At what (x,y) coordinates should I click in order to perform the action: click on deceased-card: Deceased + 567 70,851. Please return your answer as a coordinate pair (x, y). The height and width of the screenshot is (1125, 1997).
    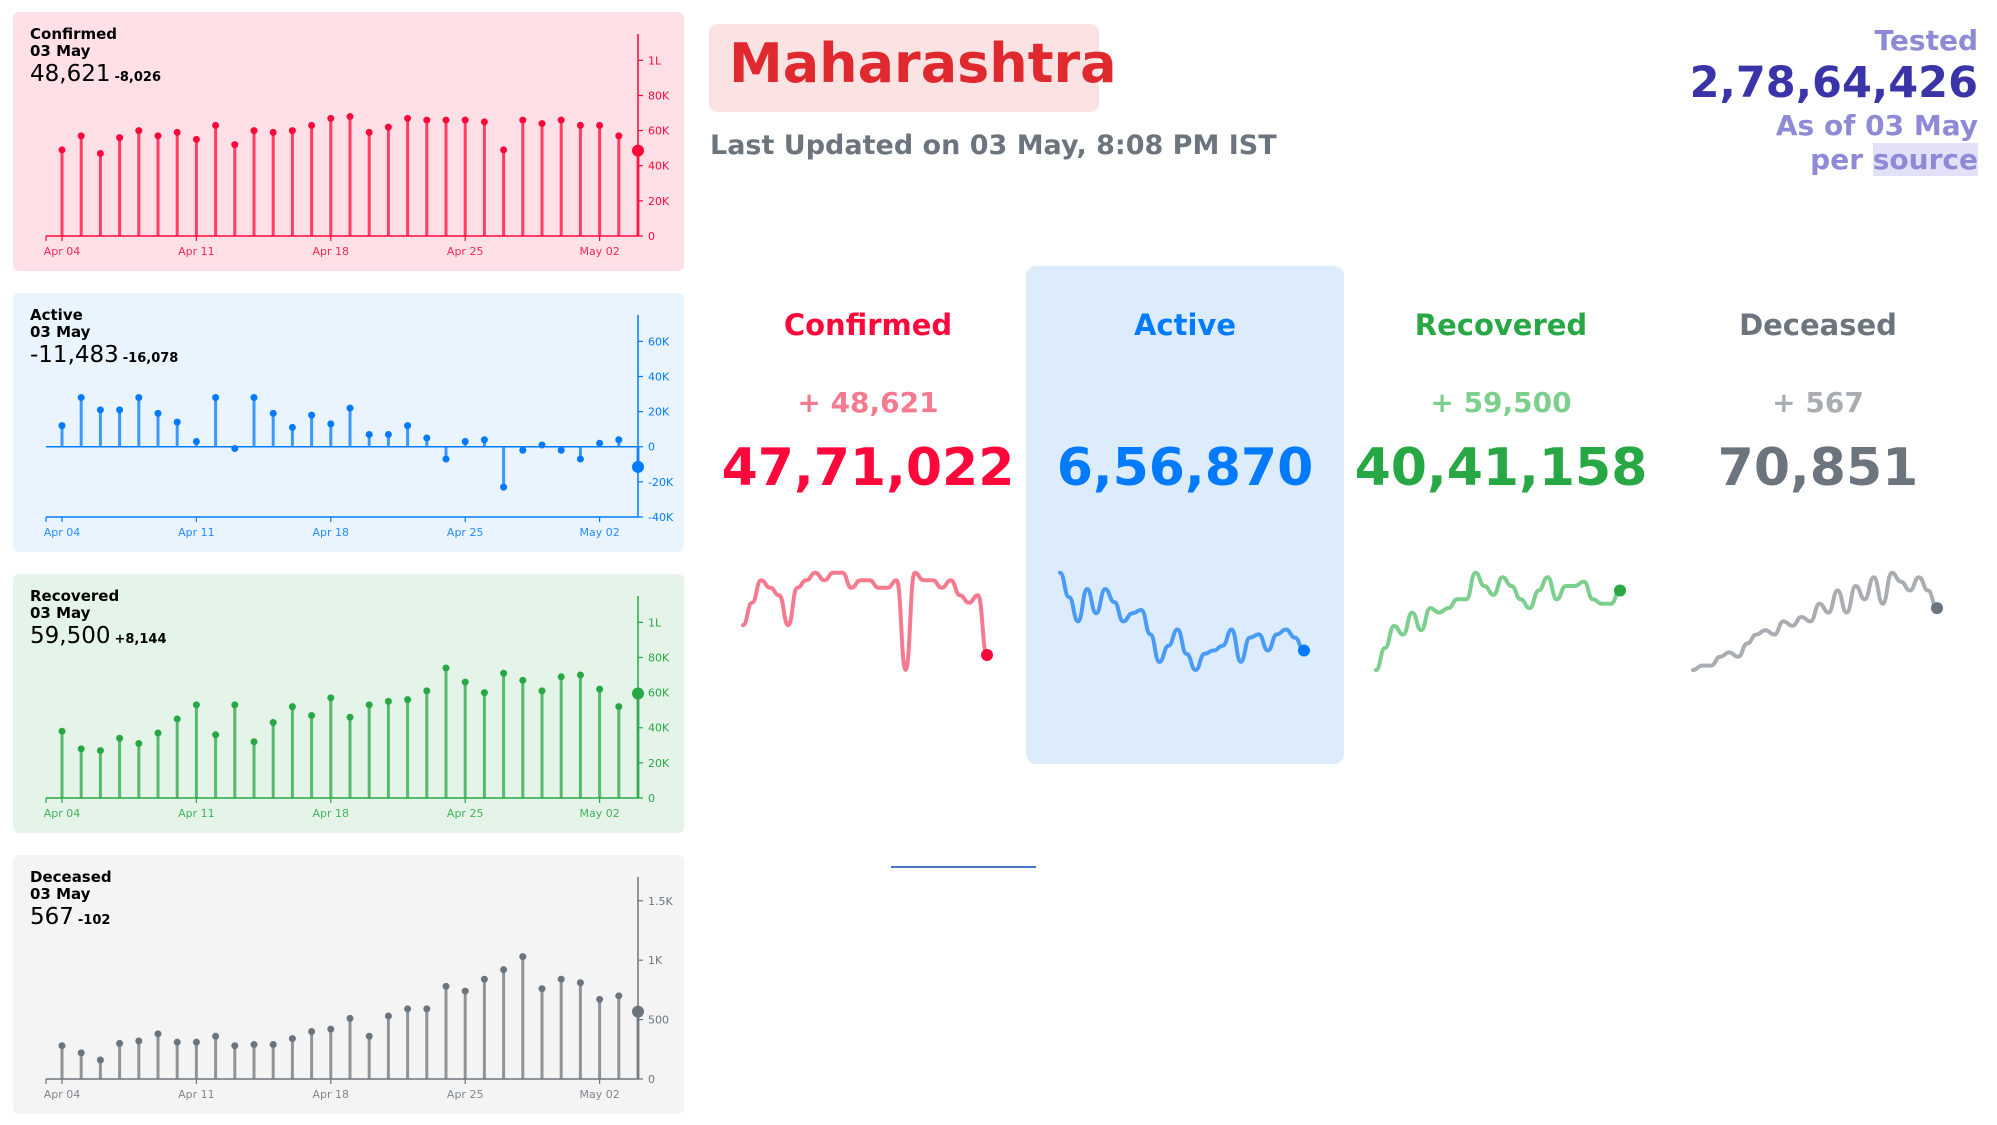
    Looking at the image, I should click on (1818, 515).